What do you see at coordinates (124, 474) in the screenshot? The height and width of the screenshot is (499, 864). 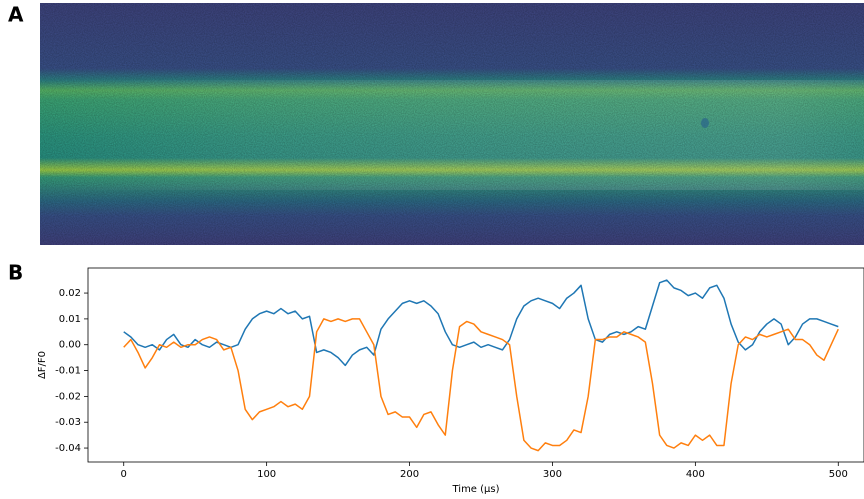 I see `x-tick-label: 0` at bounding box center [124, 474].